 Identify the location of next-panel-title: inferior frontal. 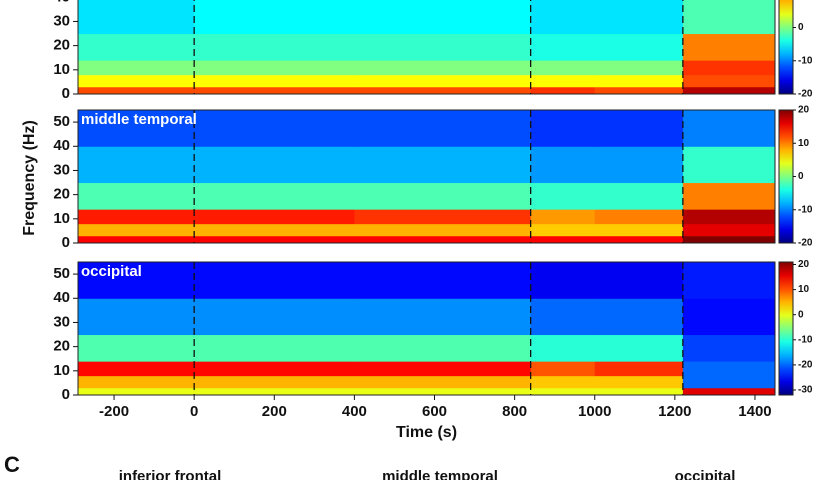
(170, 474).